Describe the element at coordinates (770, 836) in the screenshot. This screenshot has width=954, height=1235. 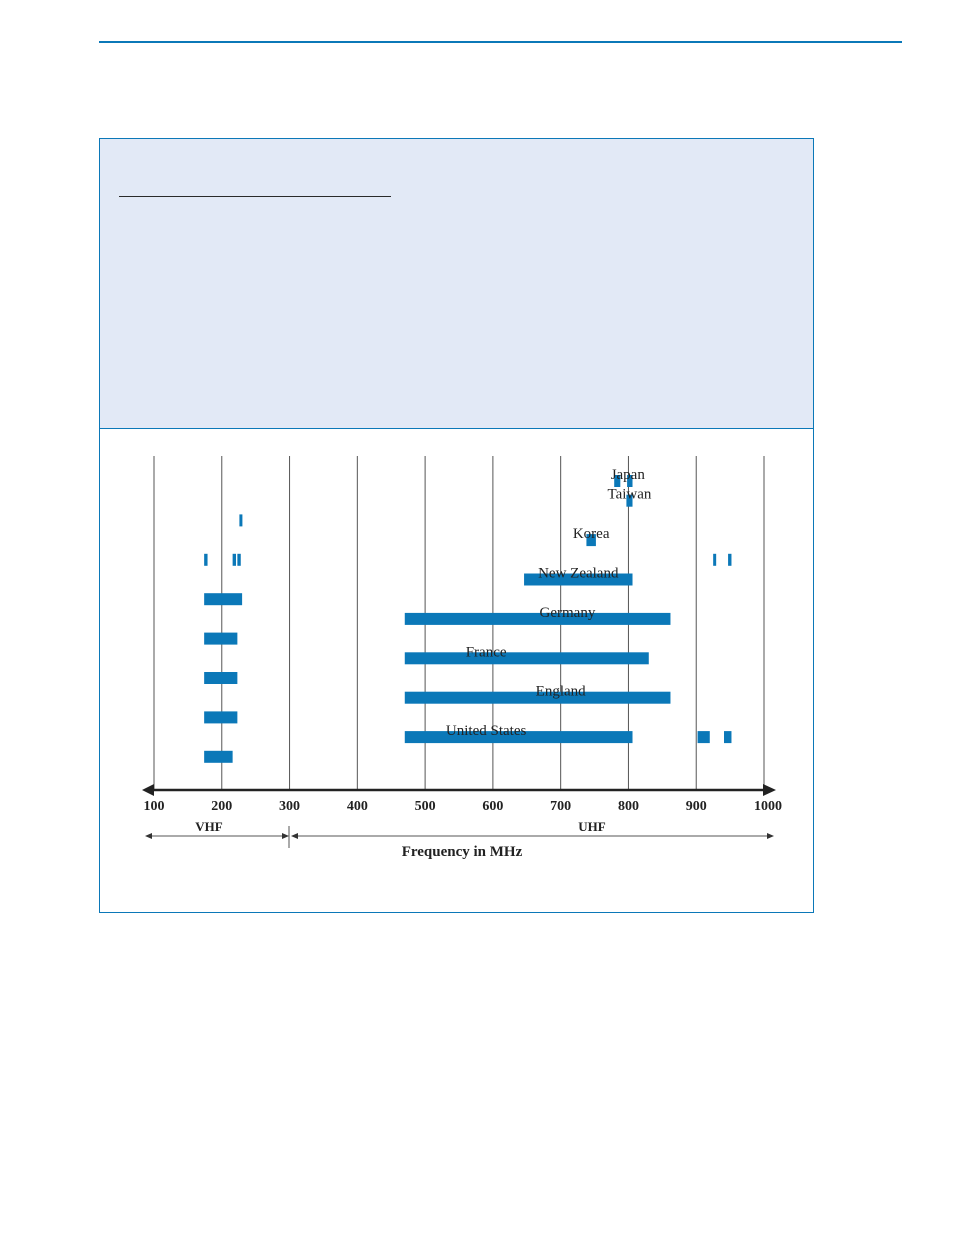
I see `band-arrow-right-uhf` at that location.